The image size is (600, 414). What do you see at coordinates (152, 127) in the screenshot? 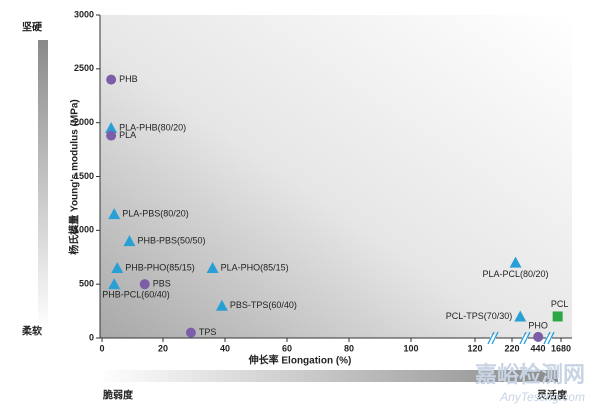
I see `point-label: PLA-PHB(80/20)` at bounding box center [152, 127].